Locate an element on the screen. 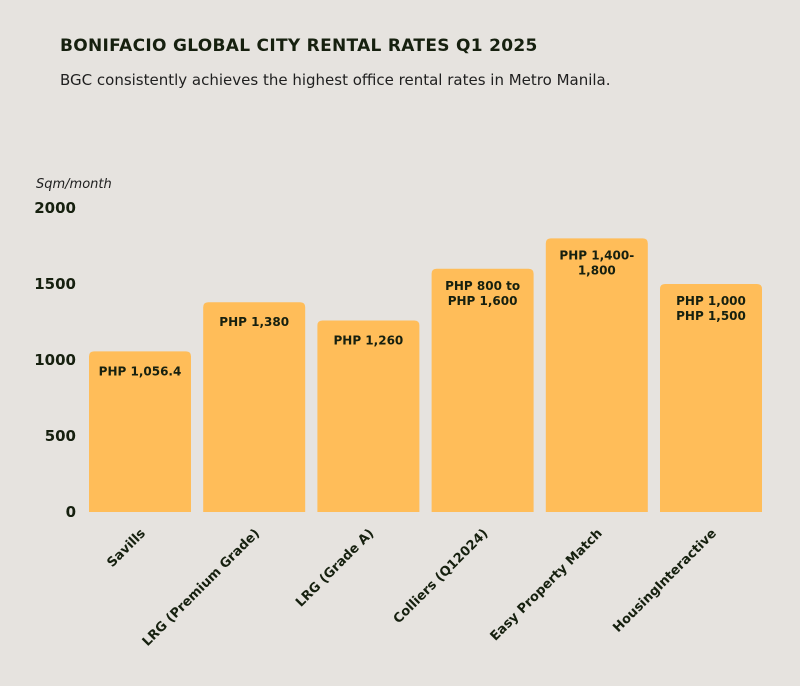  y-tick-label: 1500 is located at coordinates (55, 284).